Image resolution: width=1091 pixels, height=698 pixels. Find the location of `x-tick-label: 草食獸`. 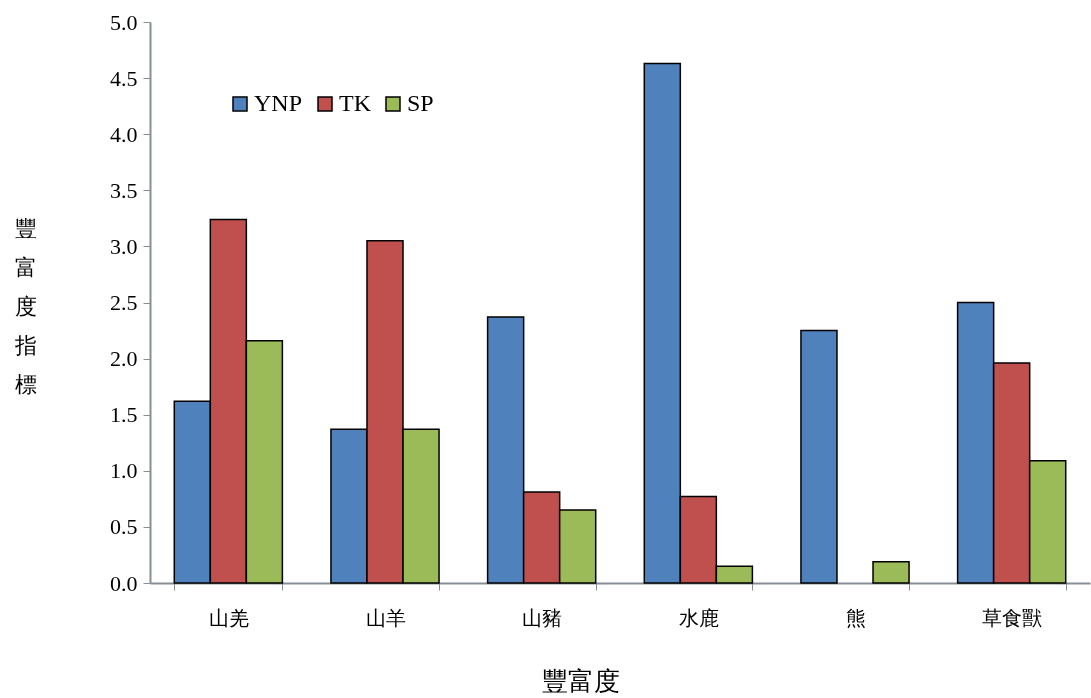

x-tick-label: 草食獸 is located at coordinates (1012, 617).